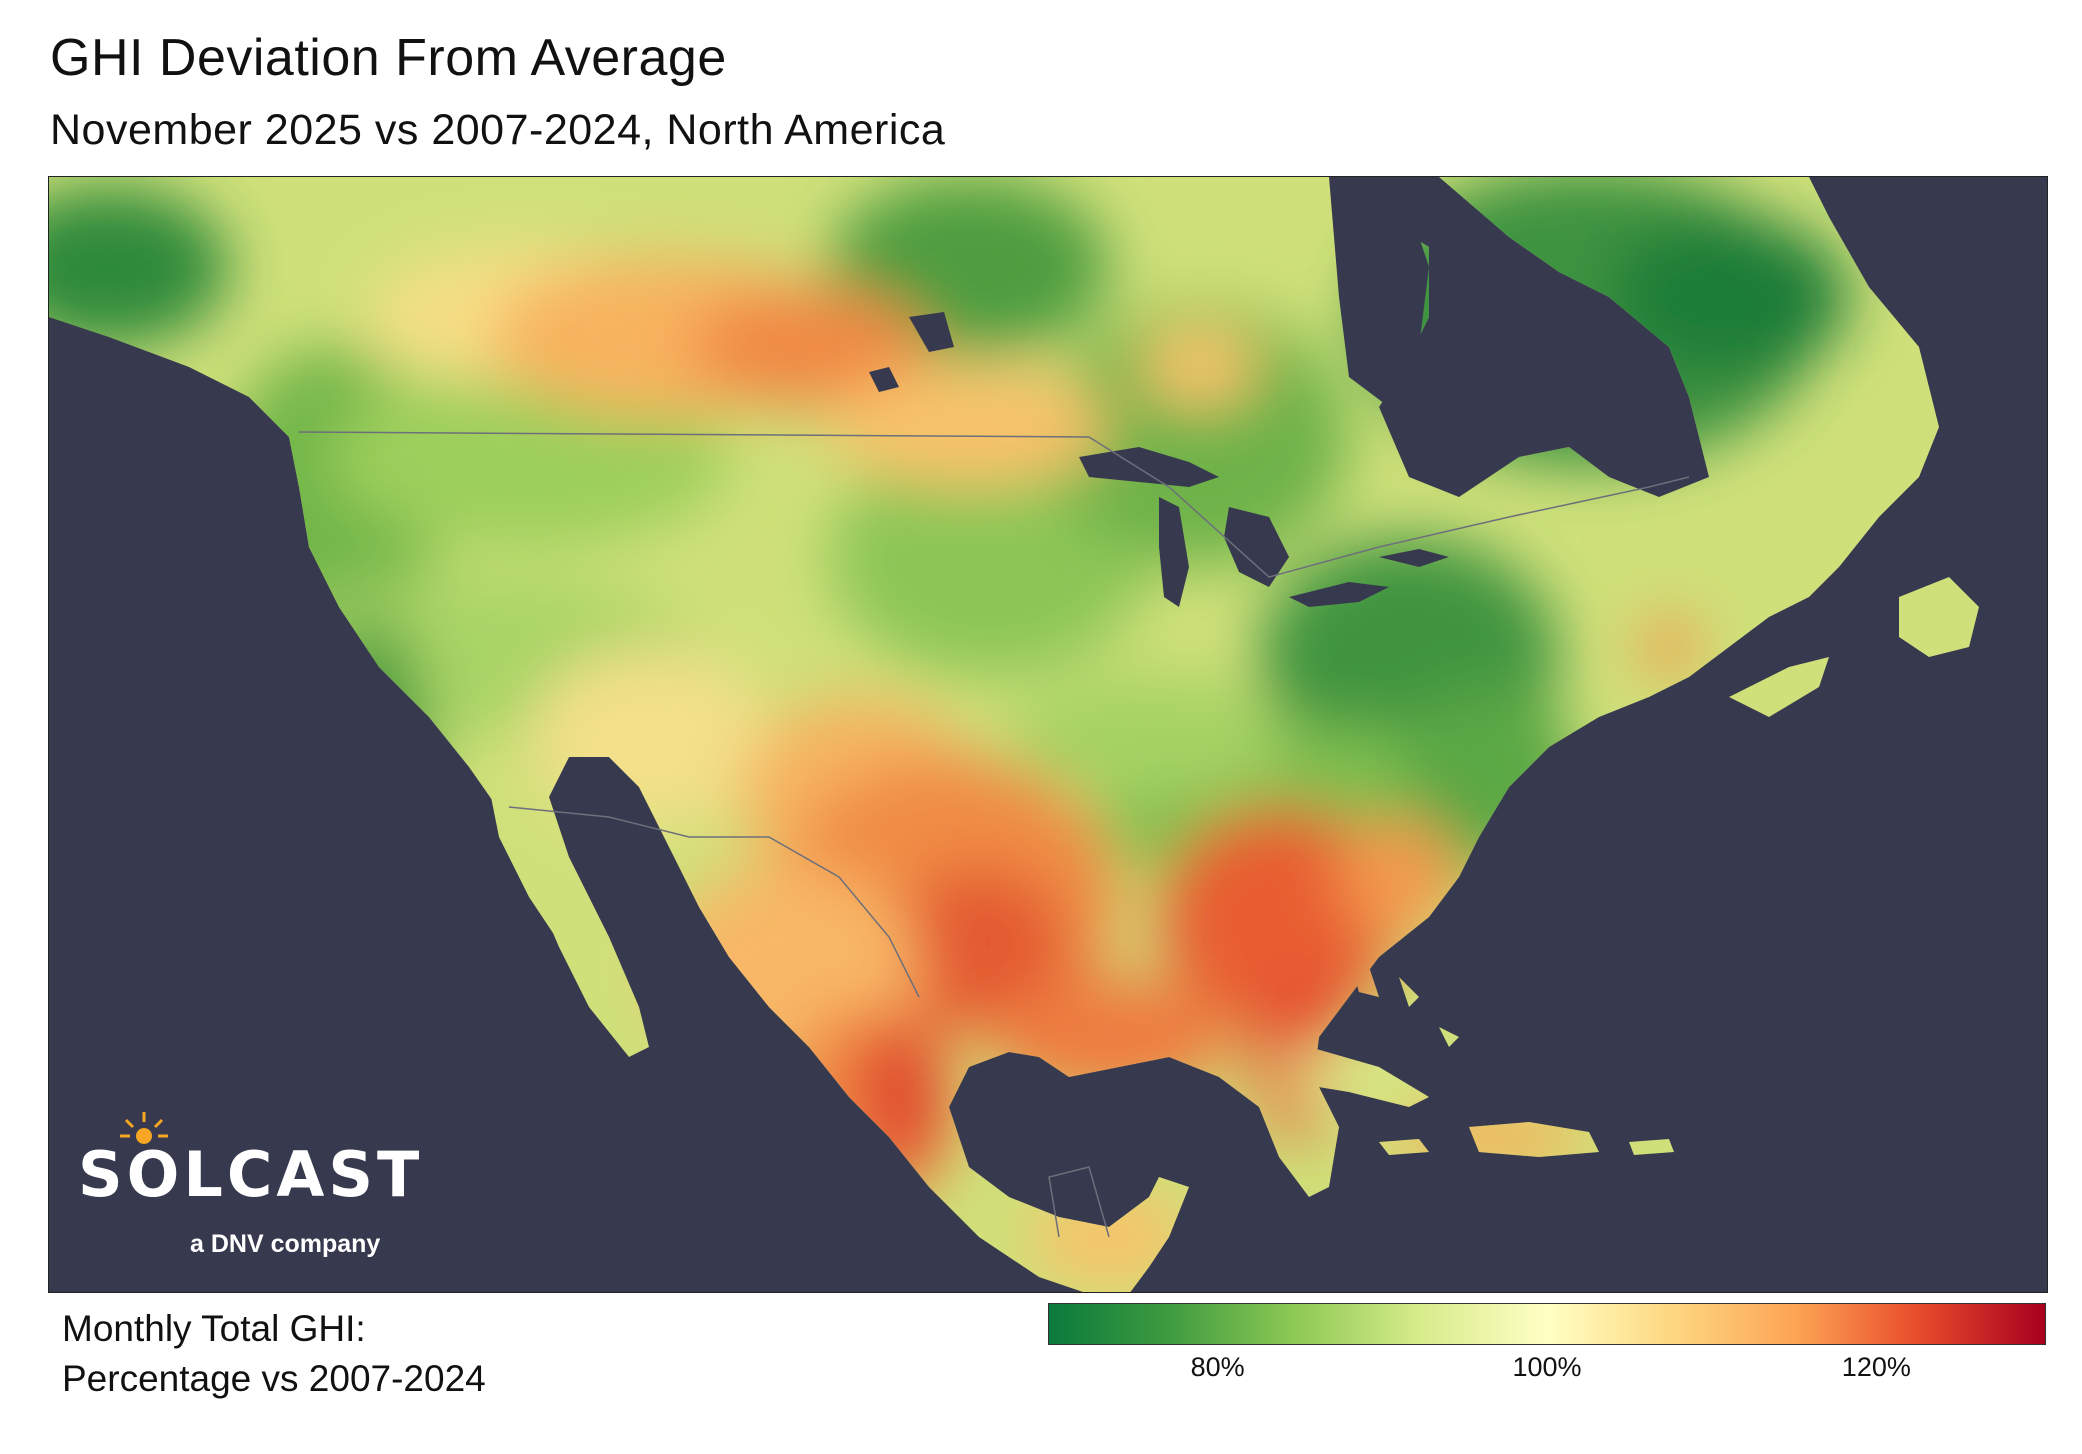 The width and height of the screenshot is (2082, 1454). I want to click on colorbar-tick-label: 80%, so click(1217, 1367).